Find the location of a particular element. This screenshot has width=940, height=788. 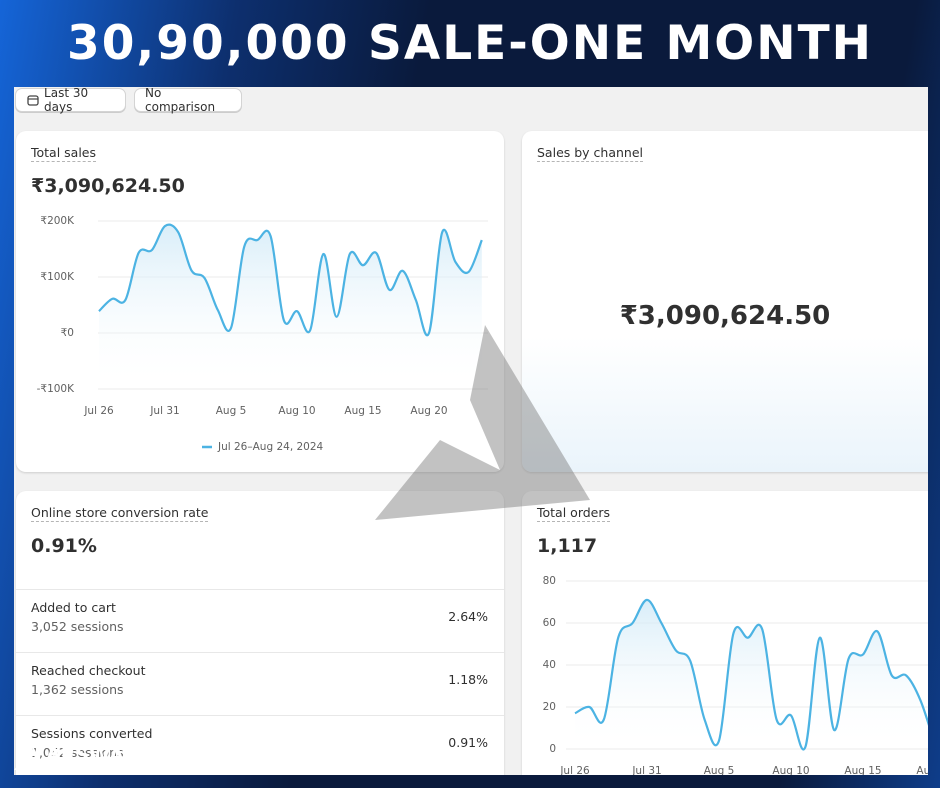

y-tick-label: -₹100K is located at coordinates (56, 389).